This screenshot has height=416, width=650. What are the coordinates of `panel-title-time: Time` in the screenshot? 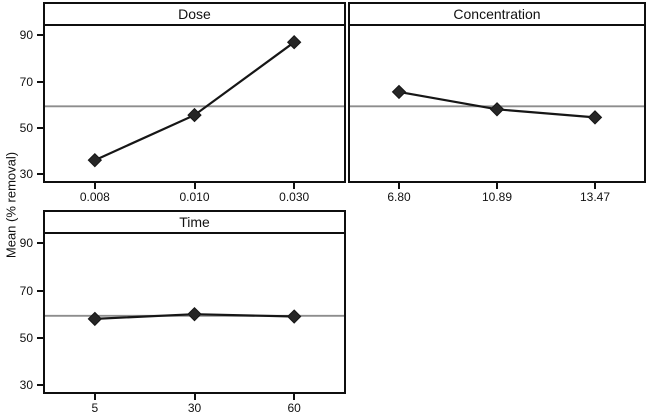 It's located at (194, 222).